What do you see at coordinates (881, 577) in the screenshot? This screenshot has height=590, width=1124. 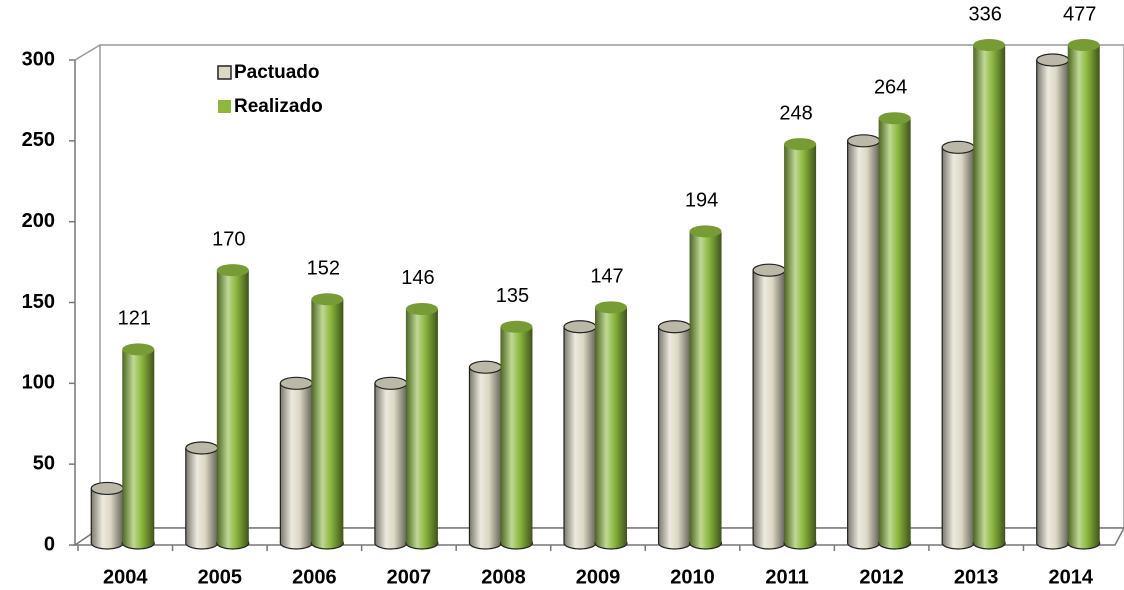 I see `x-tick-label: 2012` at bounding box center [881, 577].